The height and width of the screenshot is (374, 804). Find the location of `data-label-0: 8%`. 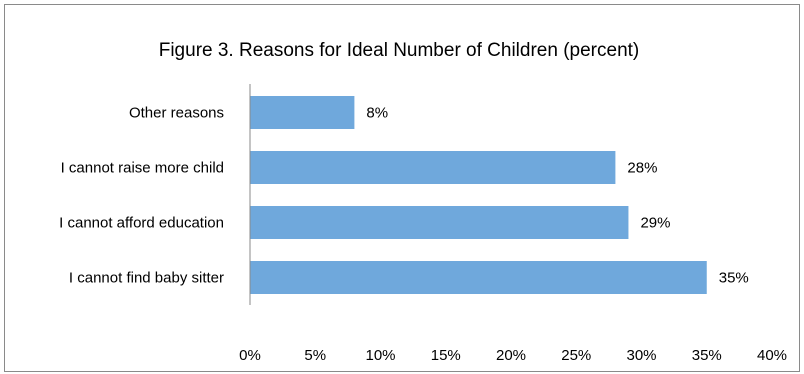

data-label-0: 8% is located at coordinates (377, 113).